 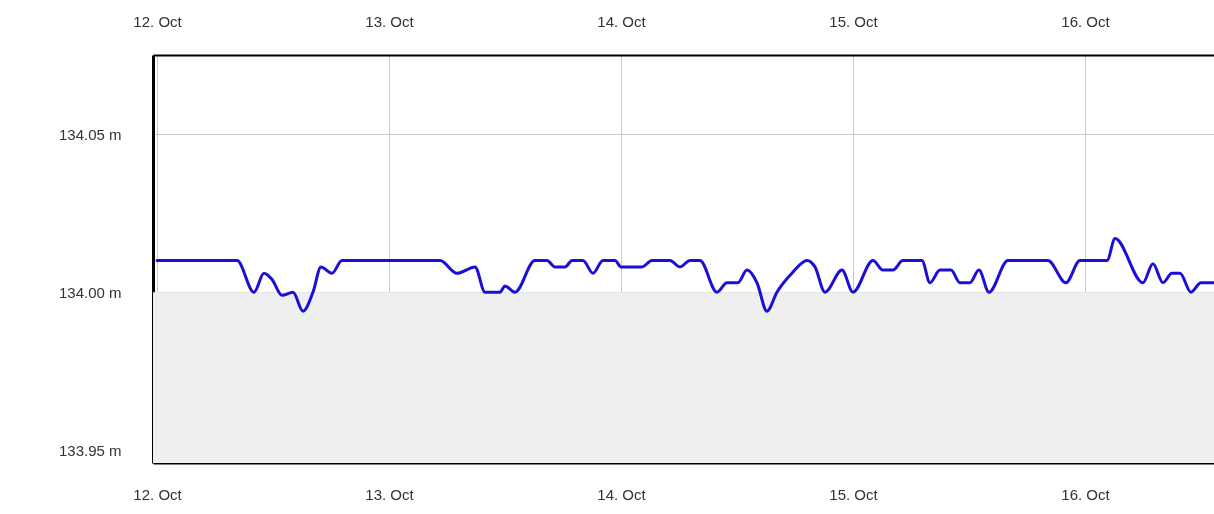 I want to click on x2-tick-label: 12. Oct, so click(x=158, y=21).